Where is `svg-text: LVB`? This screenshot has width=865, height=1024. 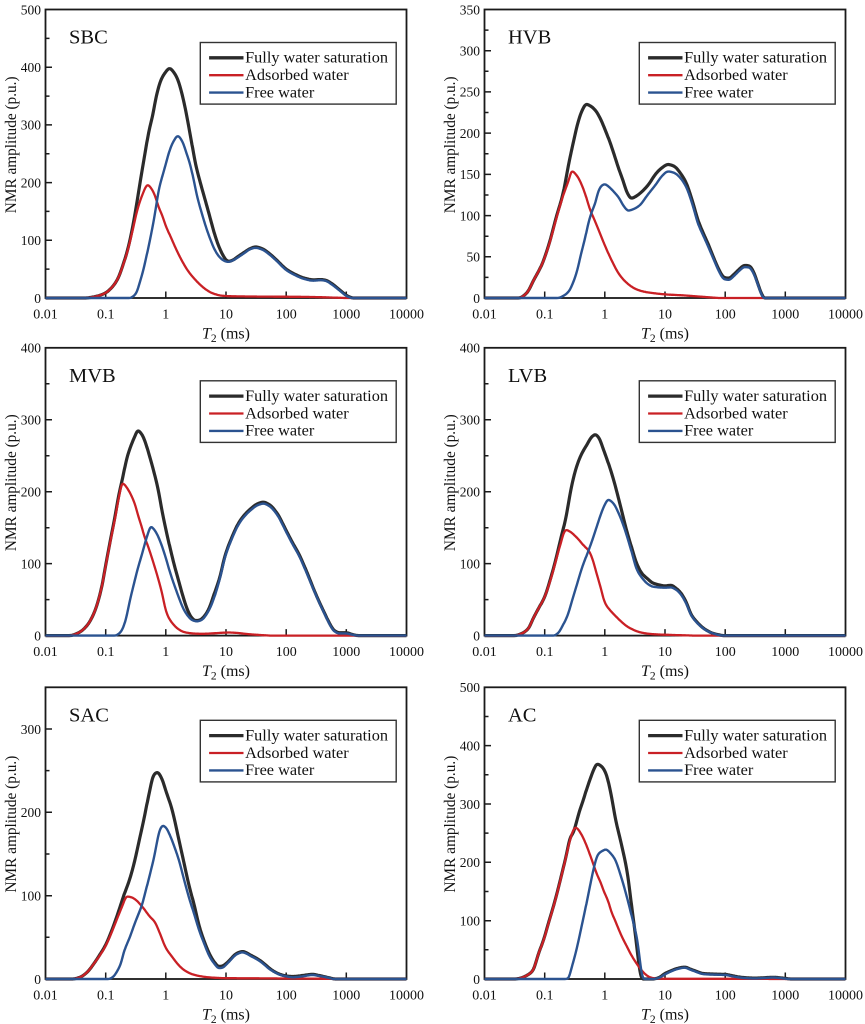 svg-text: LVB is located at coordinates (527, 376).